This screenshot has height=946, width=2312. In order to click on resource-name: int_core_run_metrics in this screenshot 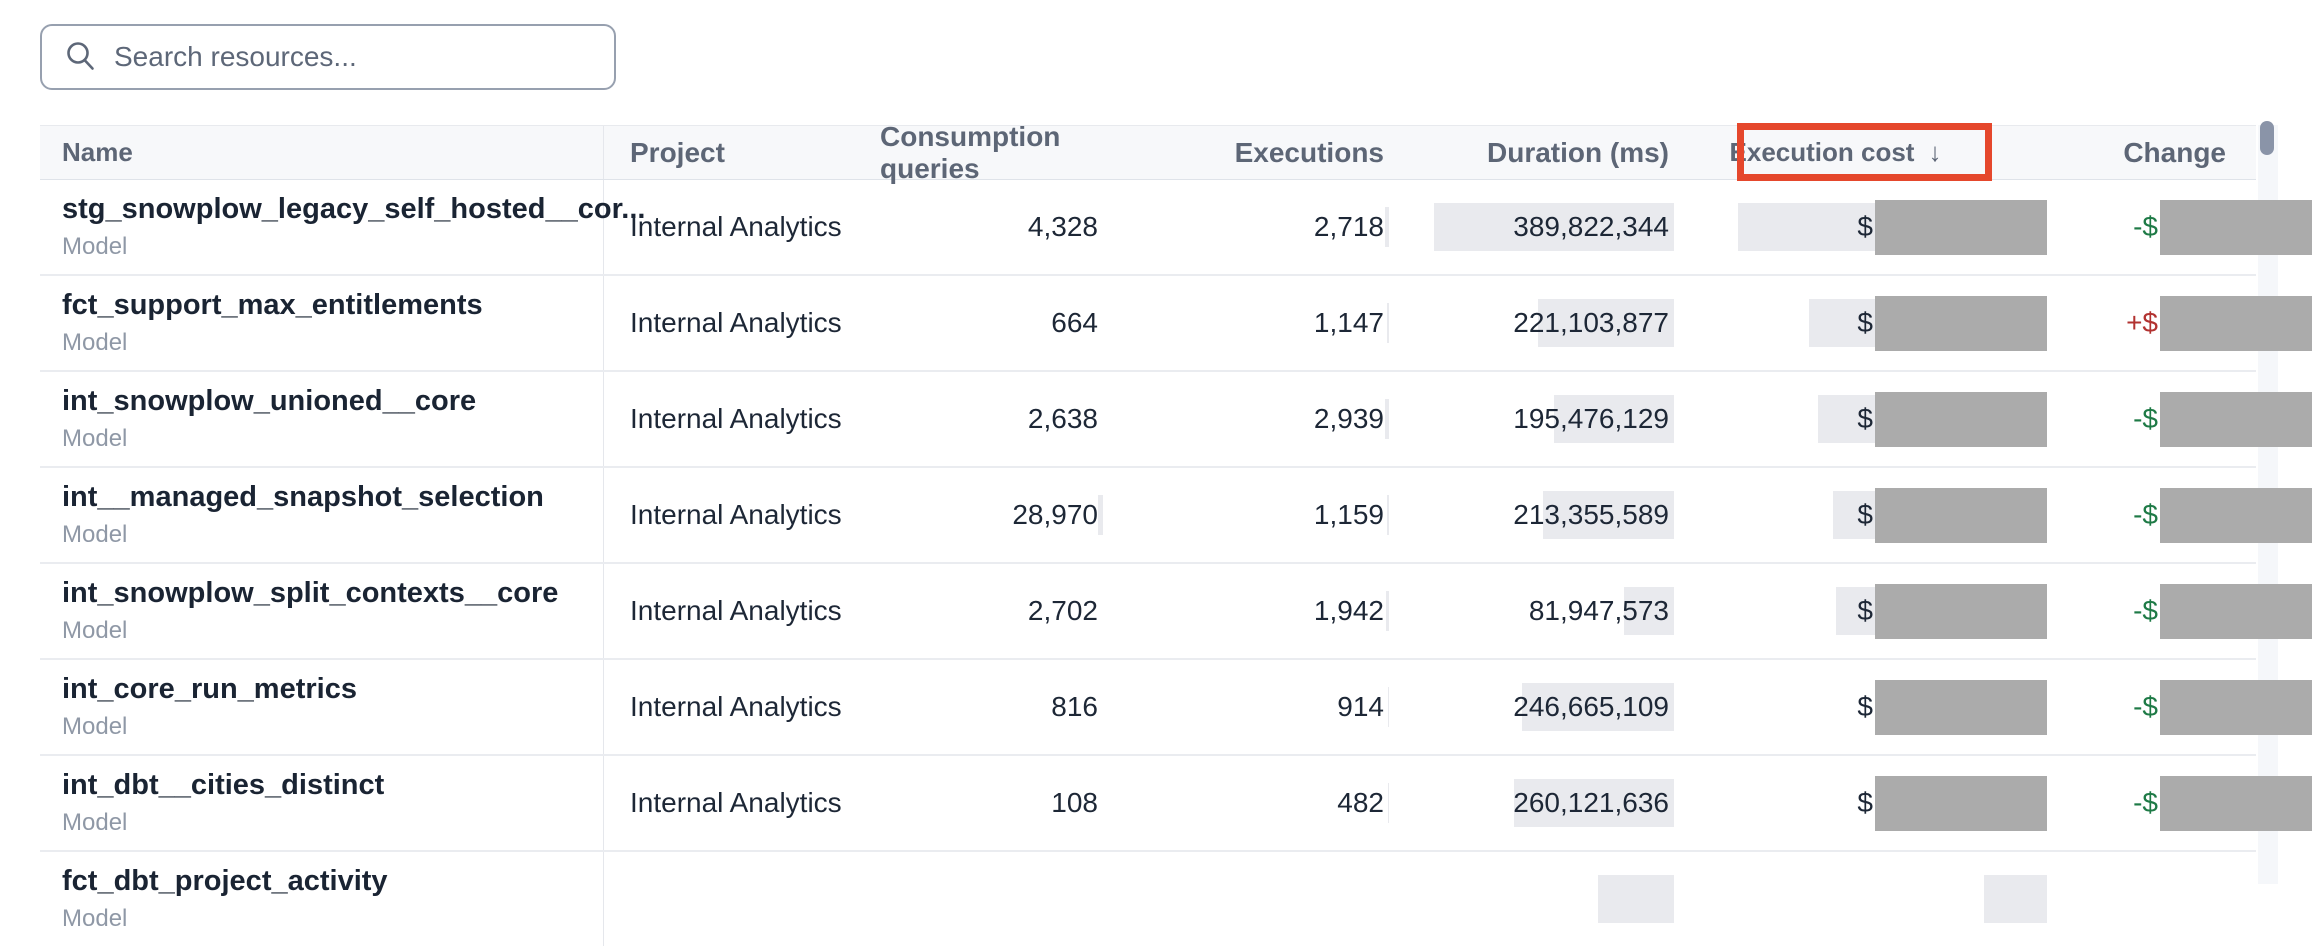, I will do `click(209, 688)`.